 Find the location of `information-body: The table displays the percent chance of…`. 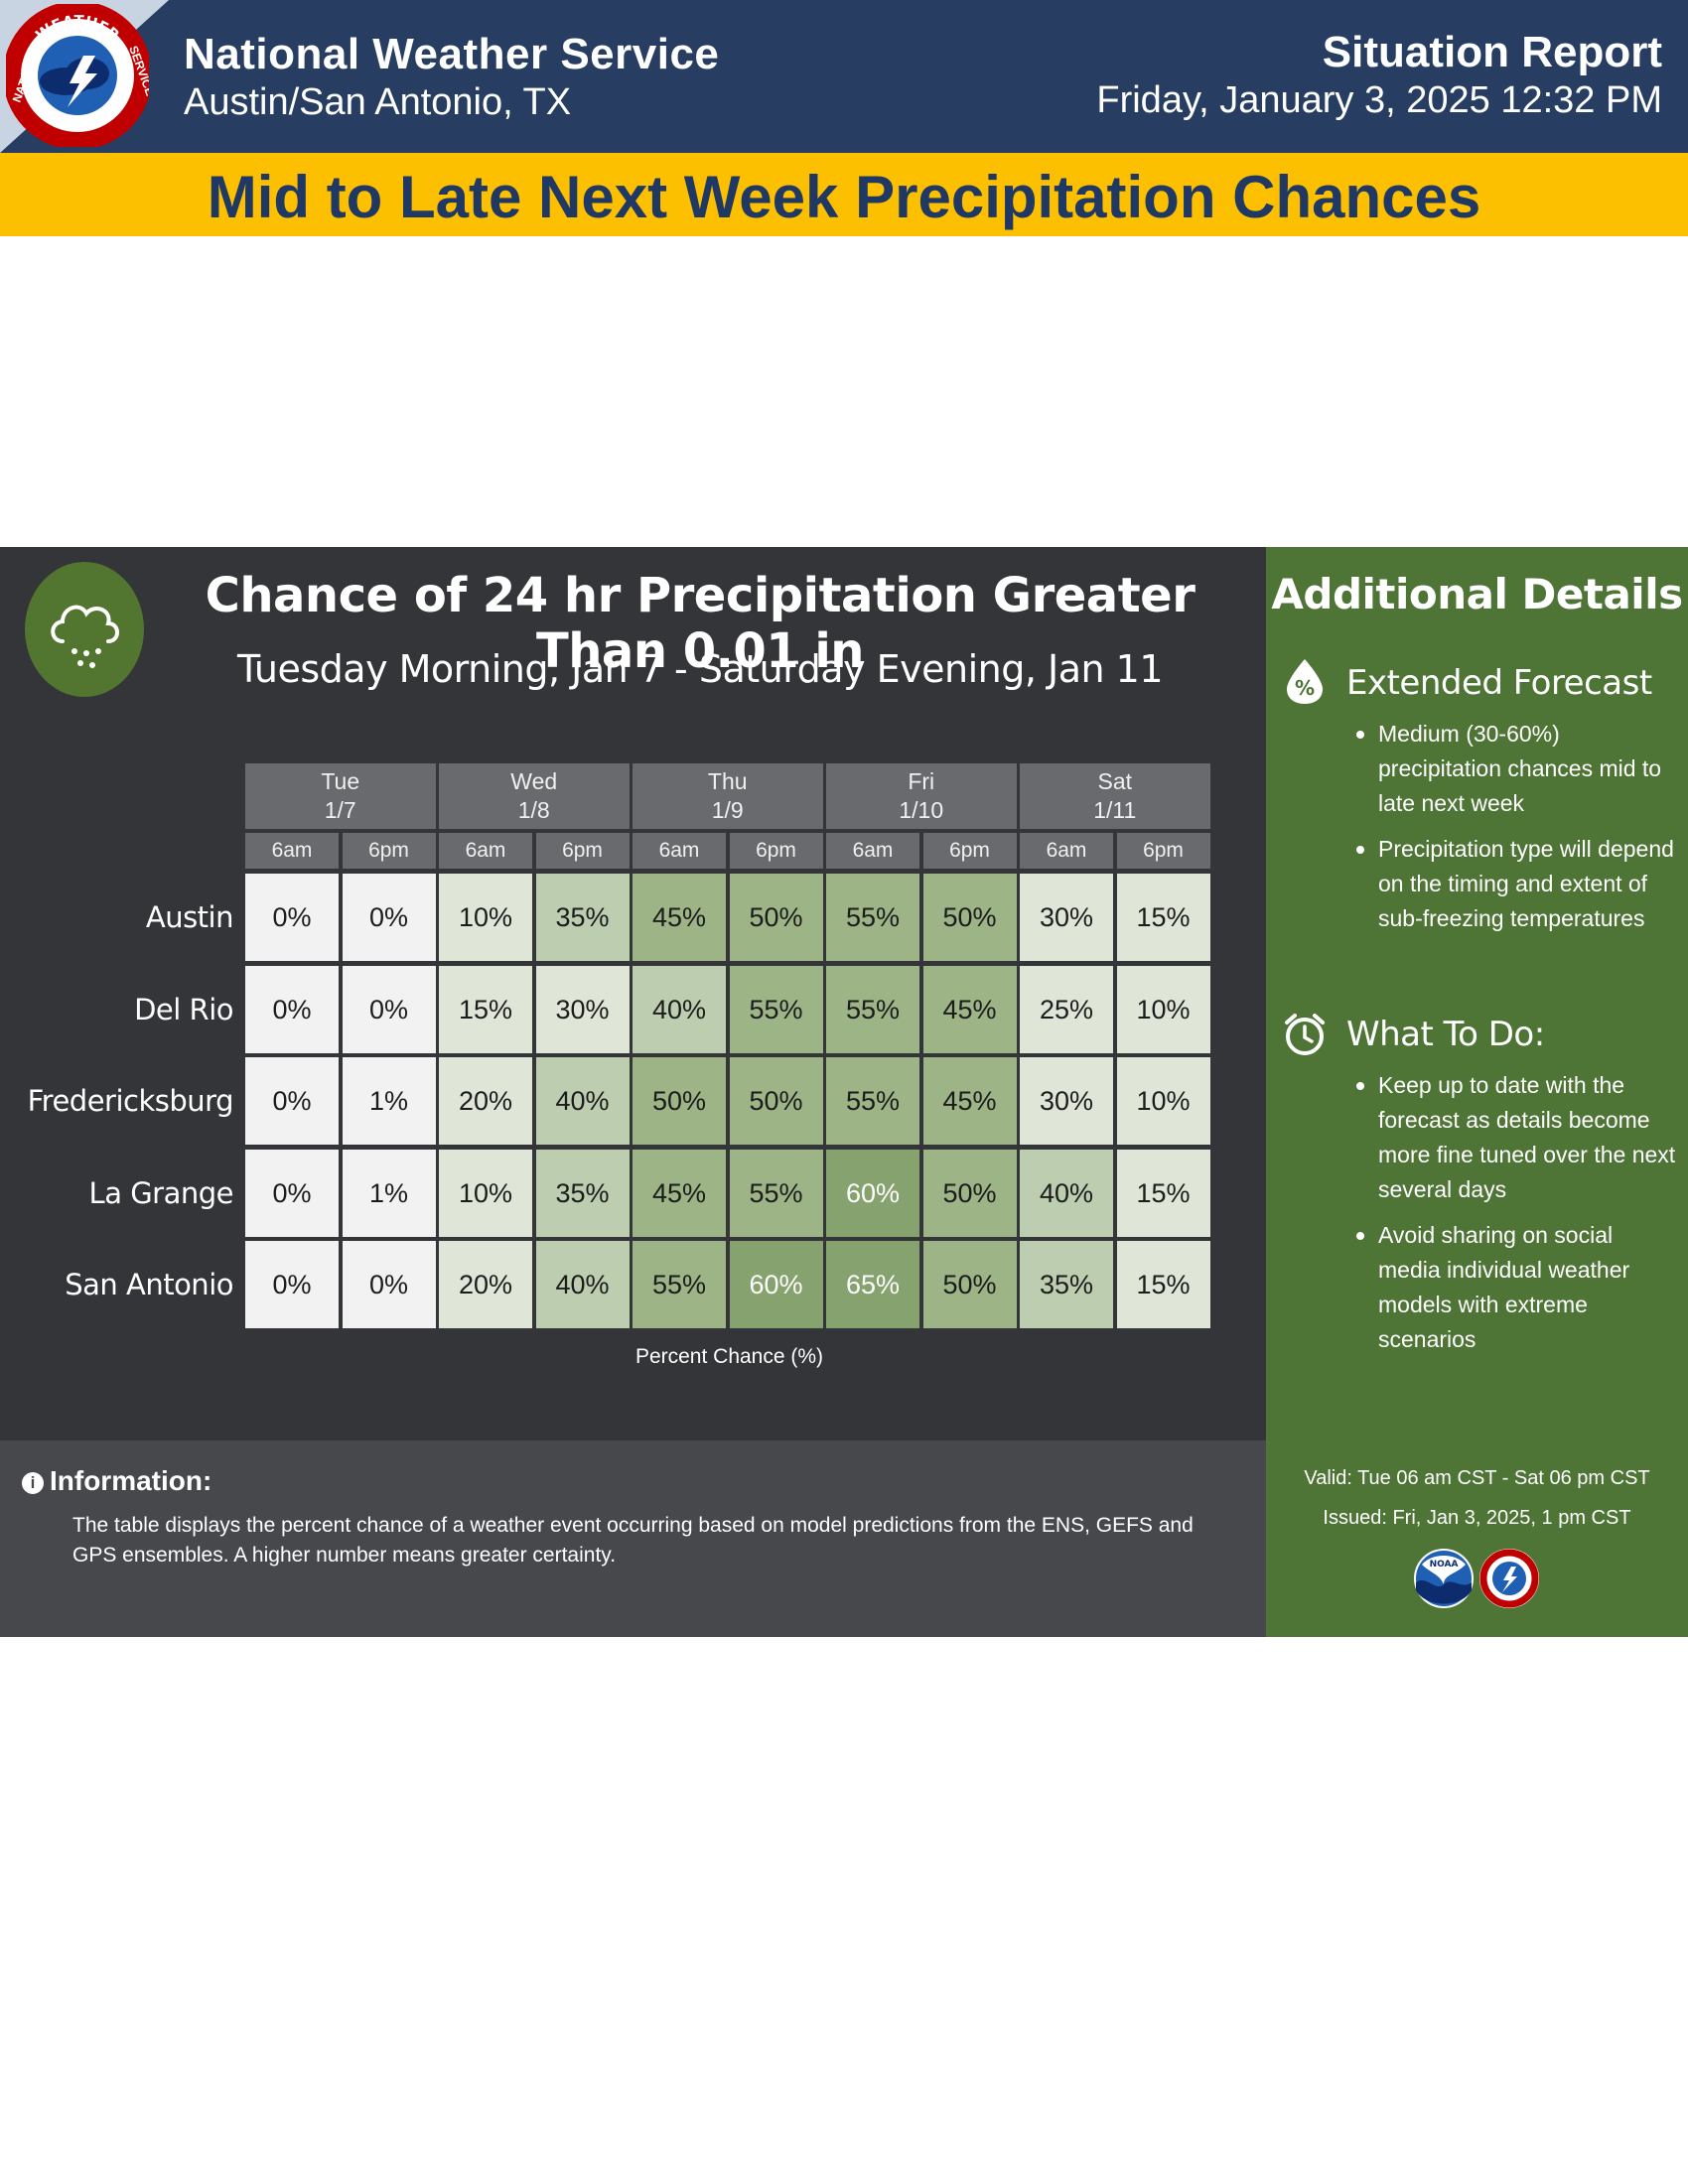

information-body: The table displays the percent chance of… is located at coordinates (633, 1540).